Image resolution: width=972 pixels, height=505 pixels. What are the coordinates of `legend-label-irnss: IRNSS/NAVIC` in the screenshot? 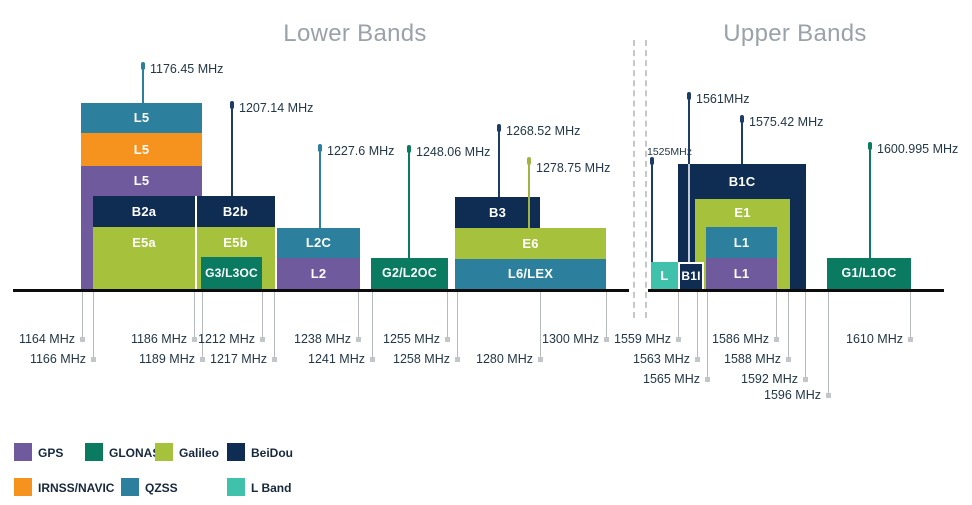 It's located at (76, 488).